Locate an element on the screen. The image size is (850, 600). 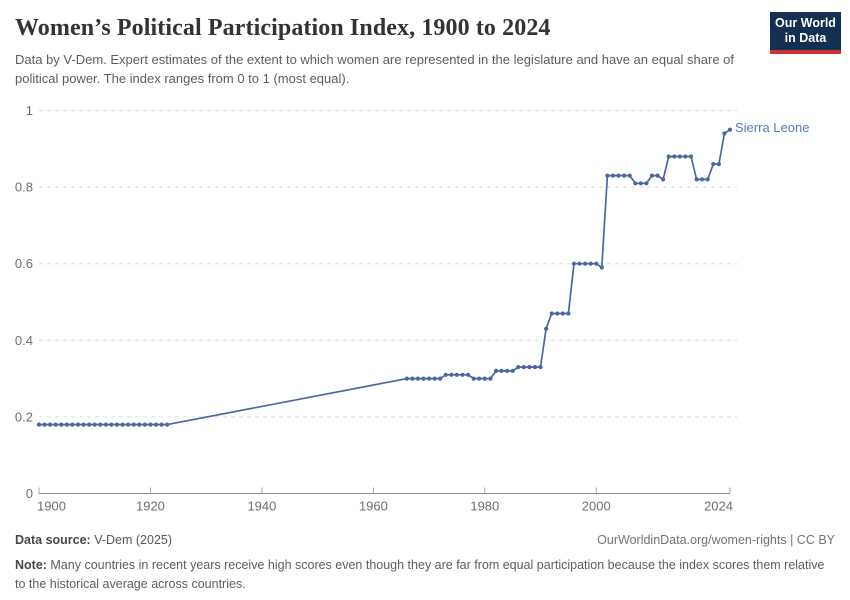
footnote-label: Note: is located at coordinates (31, 565).